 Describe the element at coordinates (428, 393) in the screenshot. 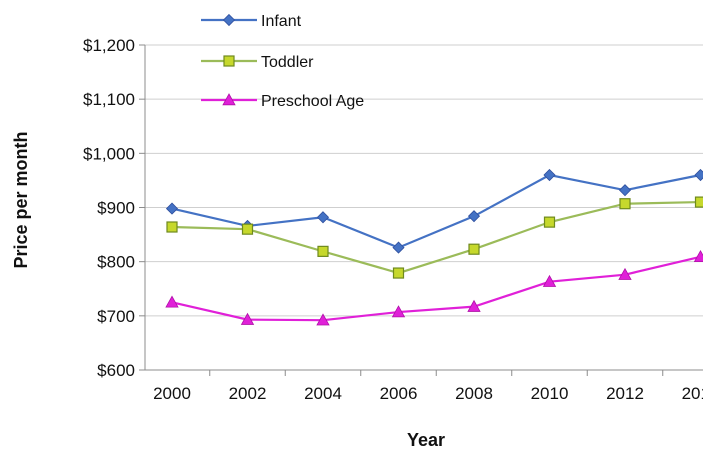

I see `x-tick-labels: 2000 2002 2004 2006 2008 2010 2012 2014` at that location.